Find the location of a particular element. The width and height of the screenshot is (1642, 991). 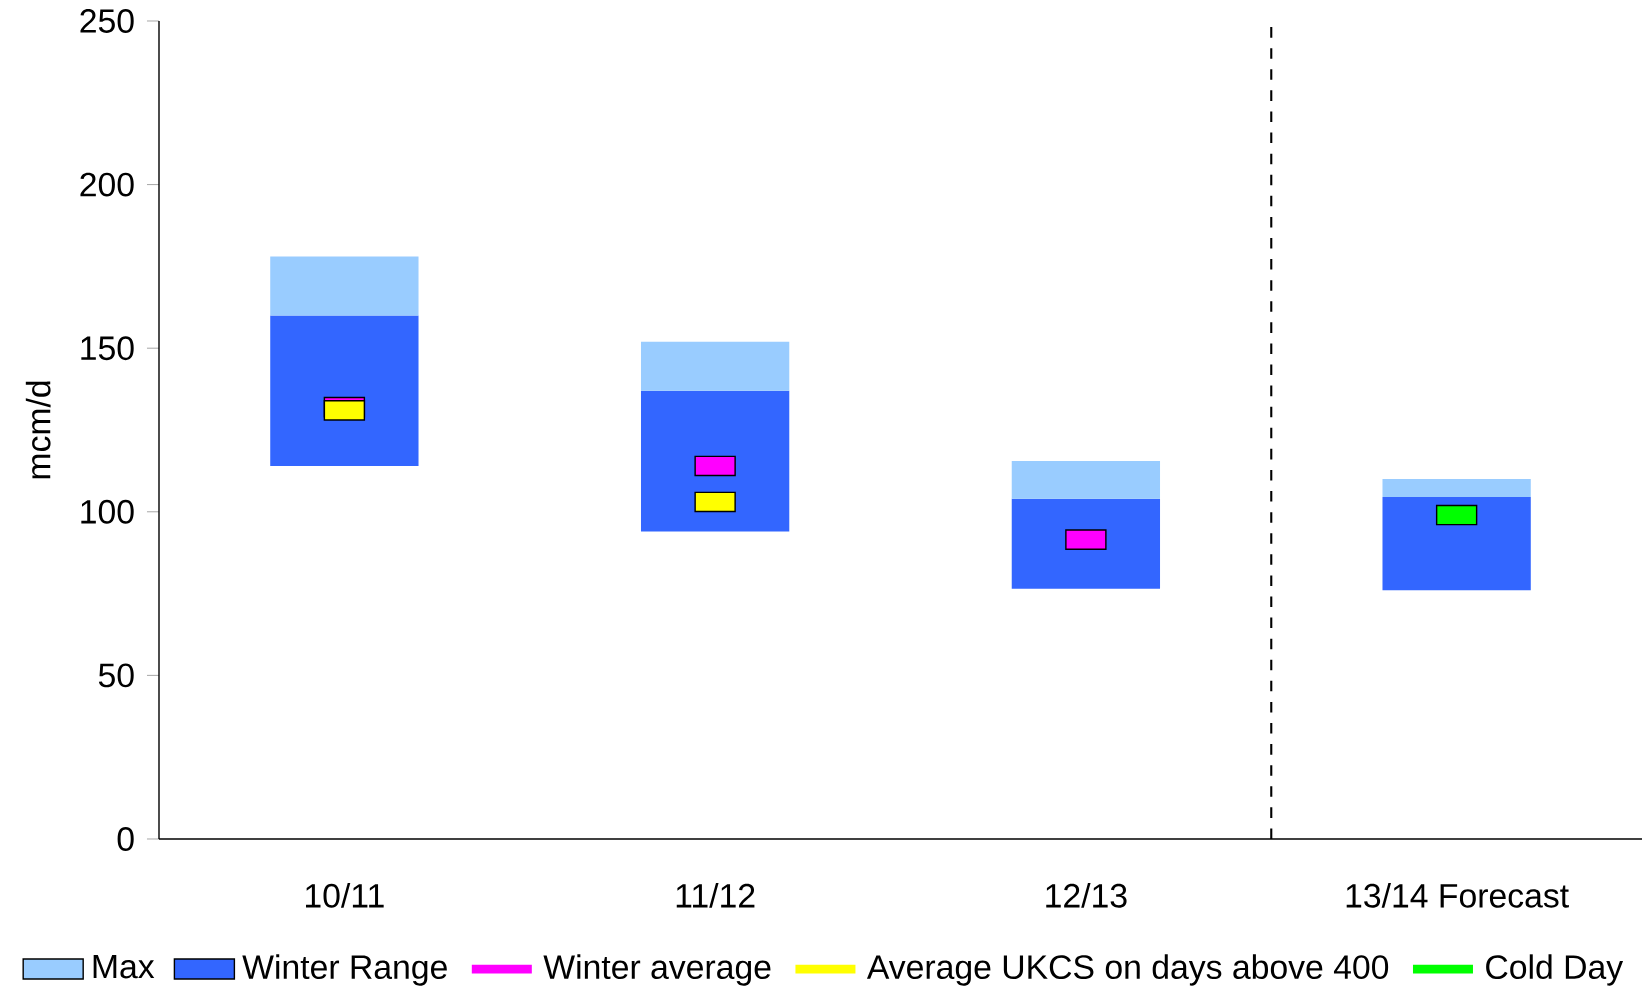

y-axis-title: mcm/d is located at coordinates (38, 430).